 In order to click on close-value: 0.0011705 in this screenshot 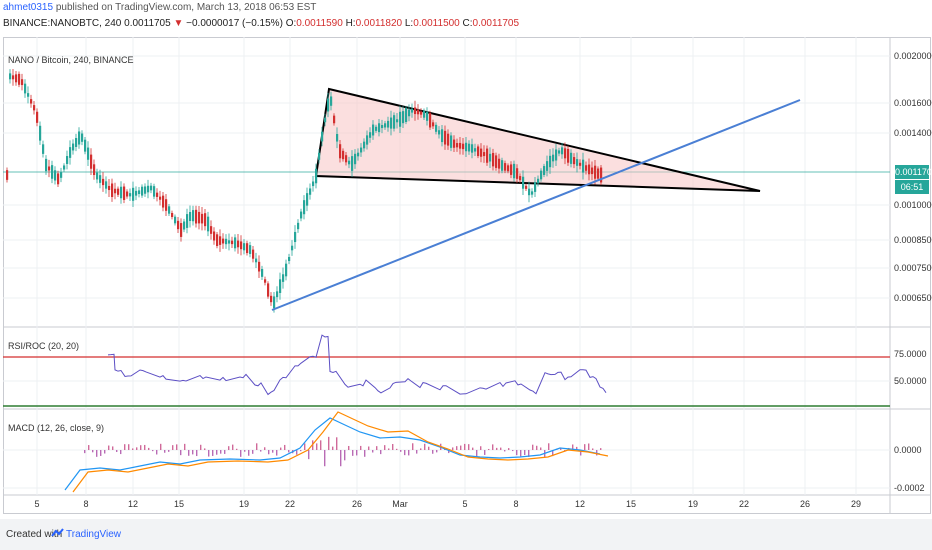, I will do `click(496, 23)`.